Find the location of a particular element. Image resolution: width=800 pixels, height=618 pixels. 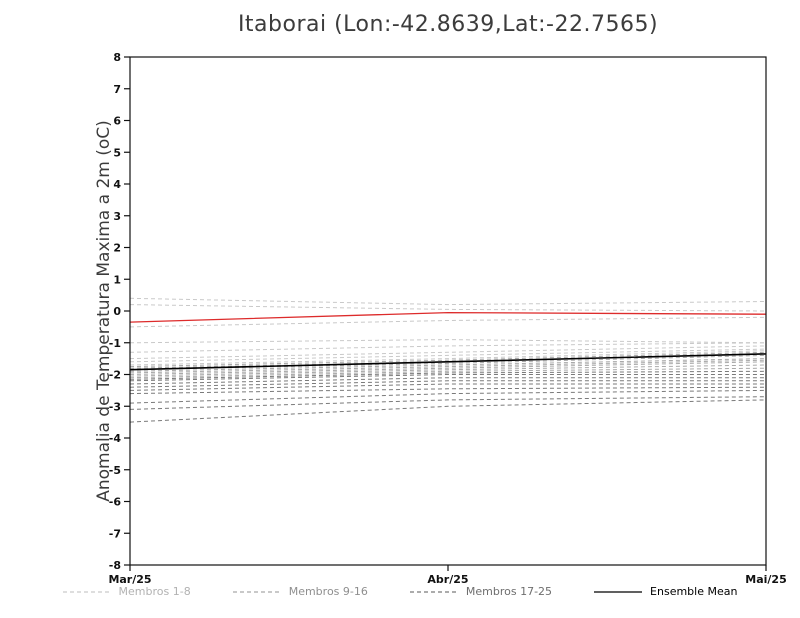

y-tick-label: 8 is located at coordinates (117, 57).